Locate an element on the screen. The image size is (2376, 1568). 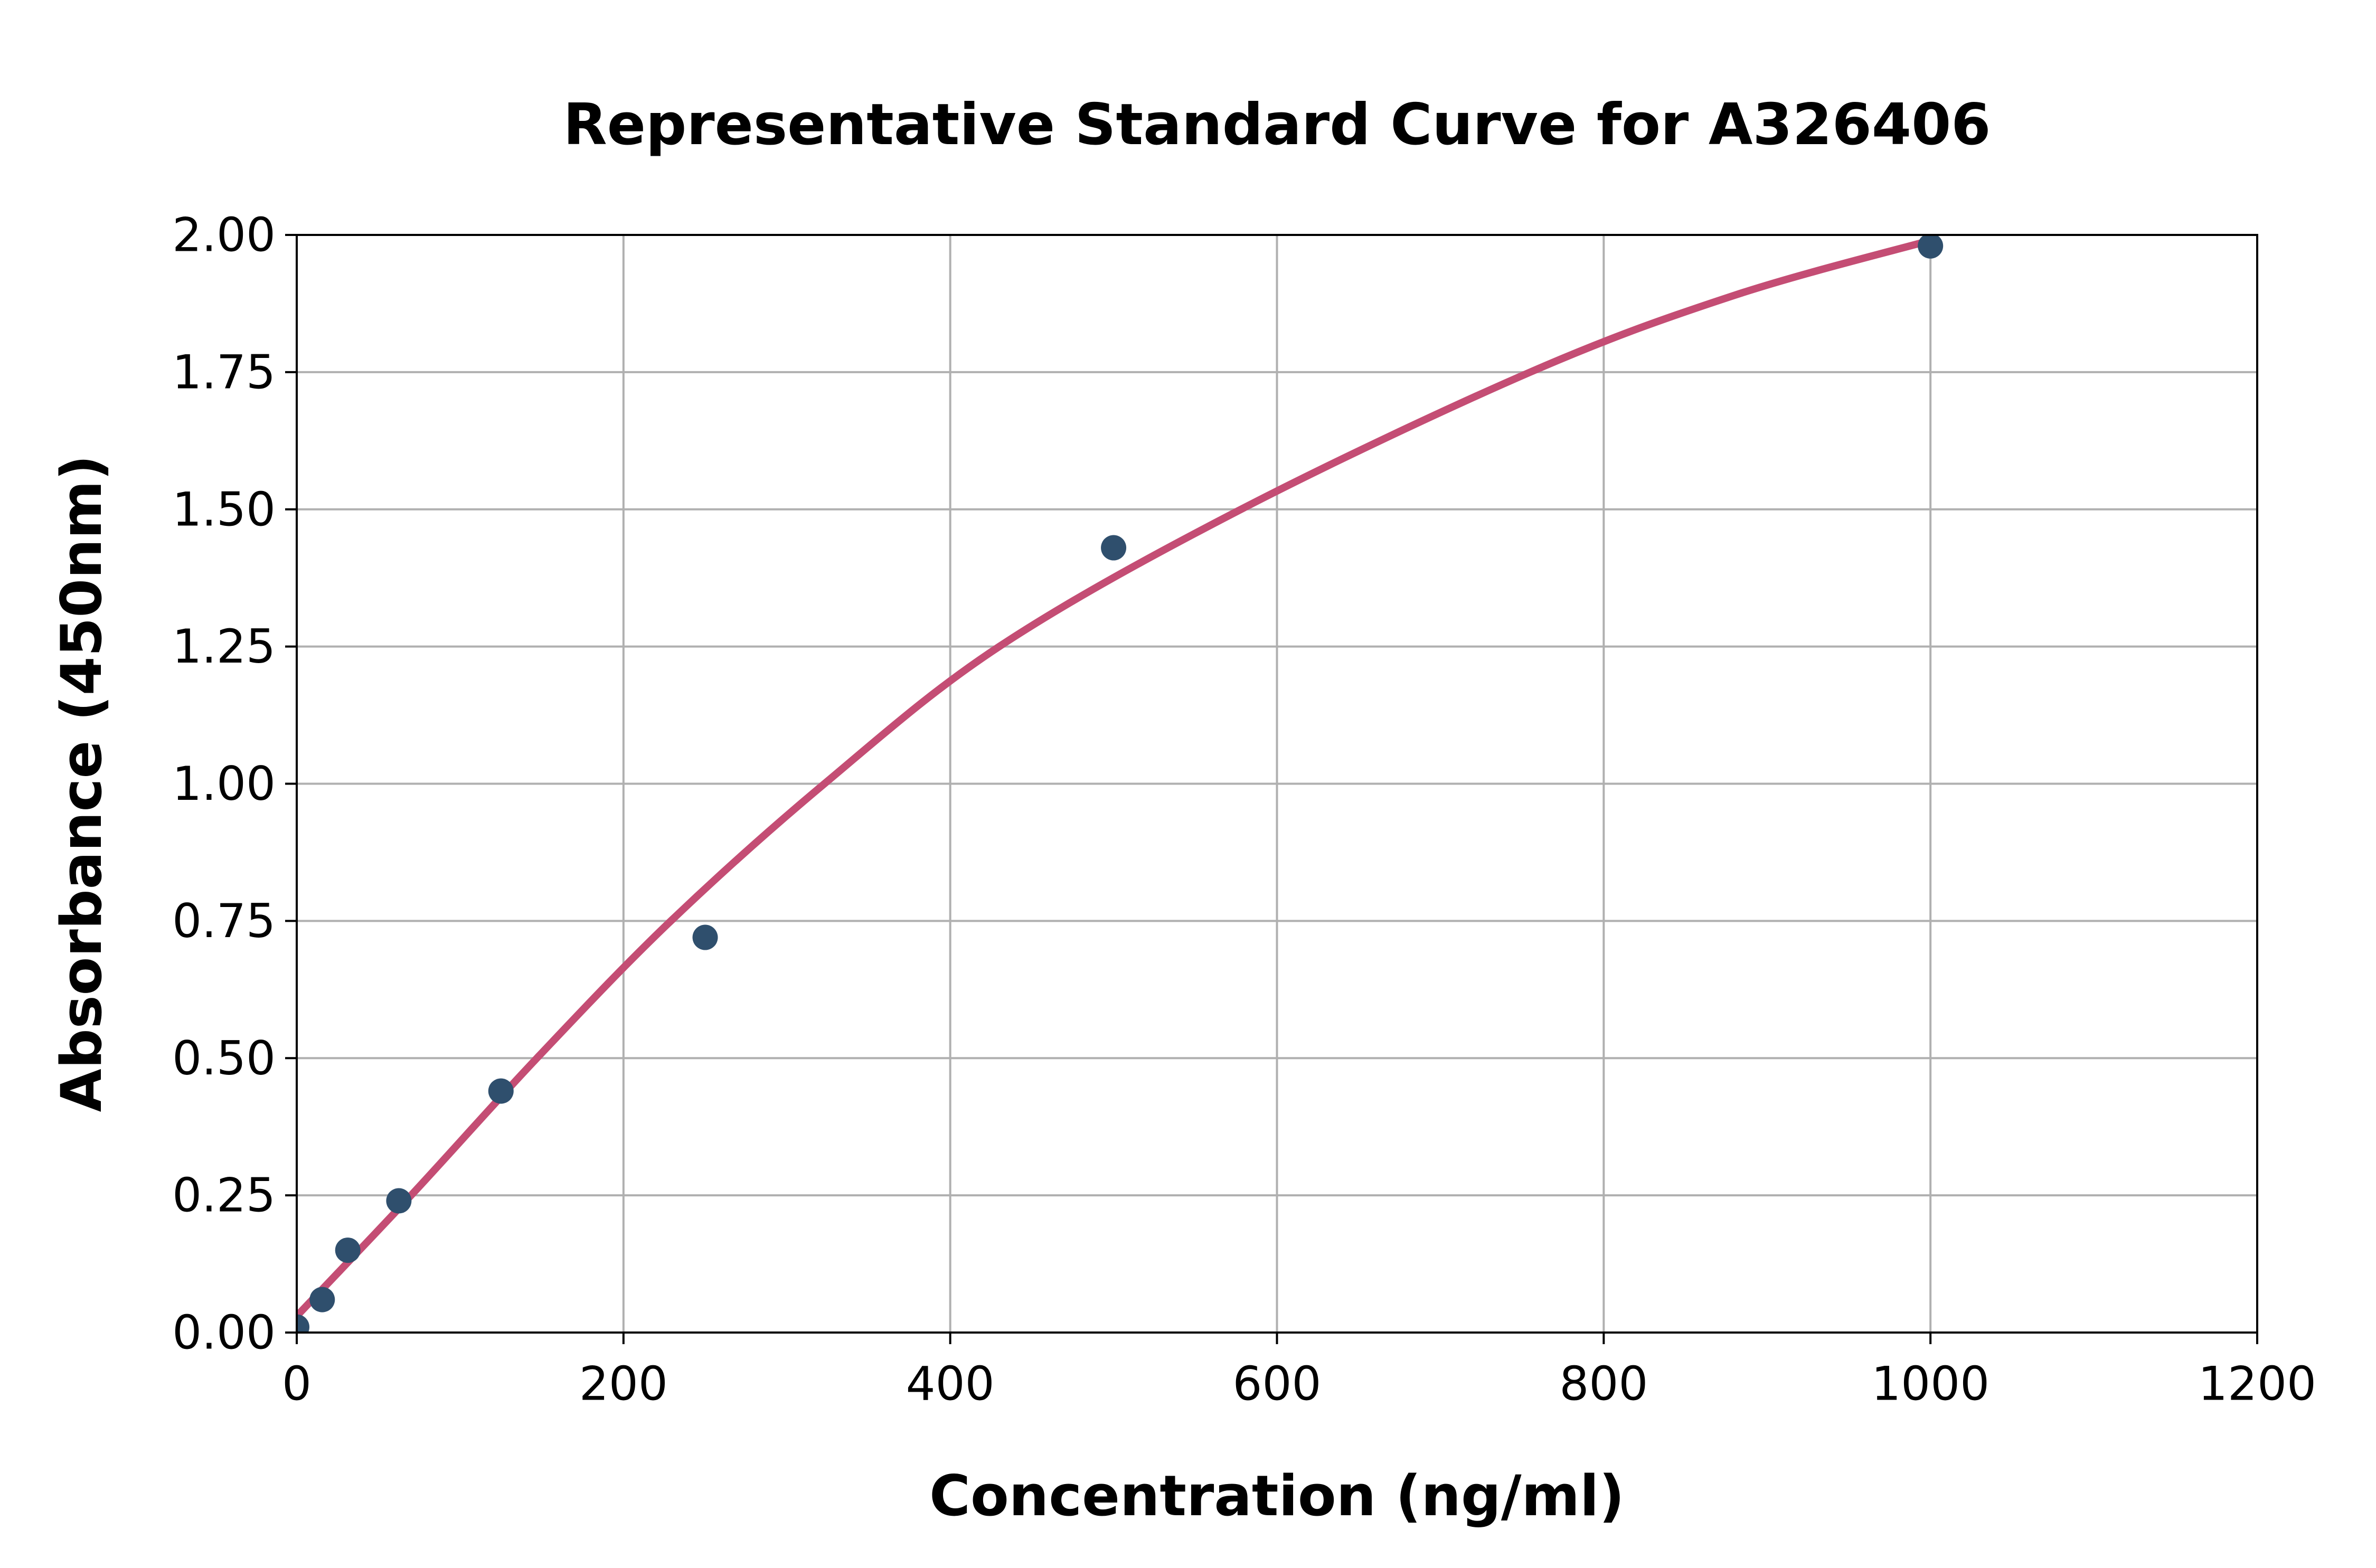
y-tick-label: 0.50 is located at coordinates (224, 1058).